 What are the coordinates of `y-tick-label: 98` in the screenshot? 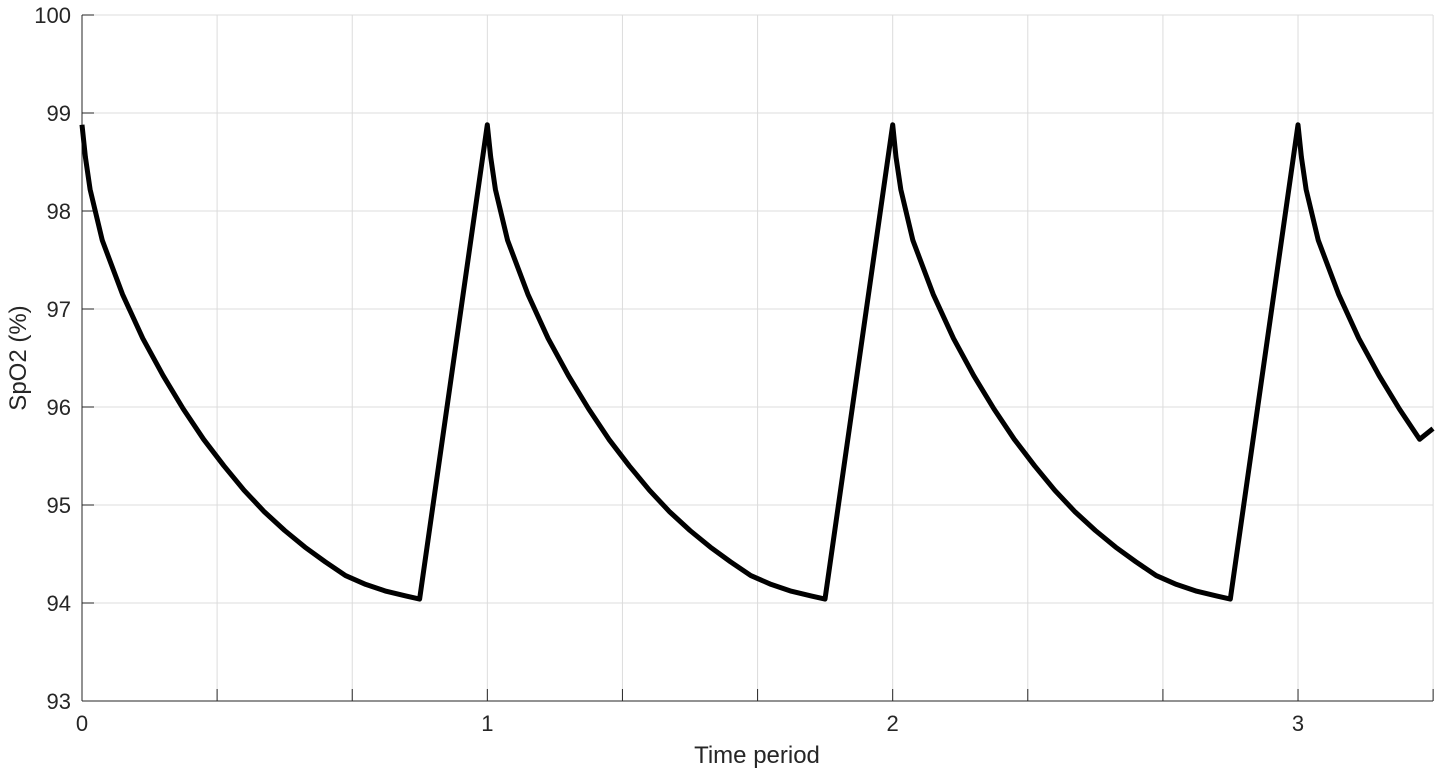 It's located at (59, 211).